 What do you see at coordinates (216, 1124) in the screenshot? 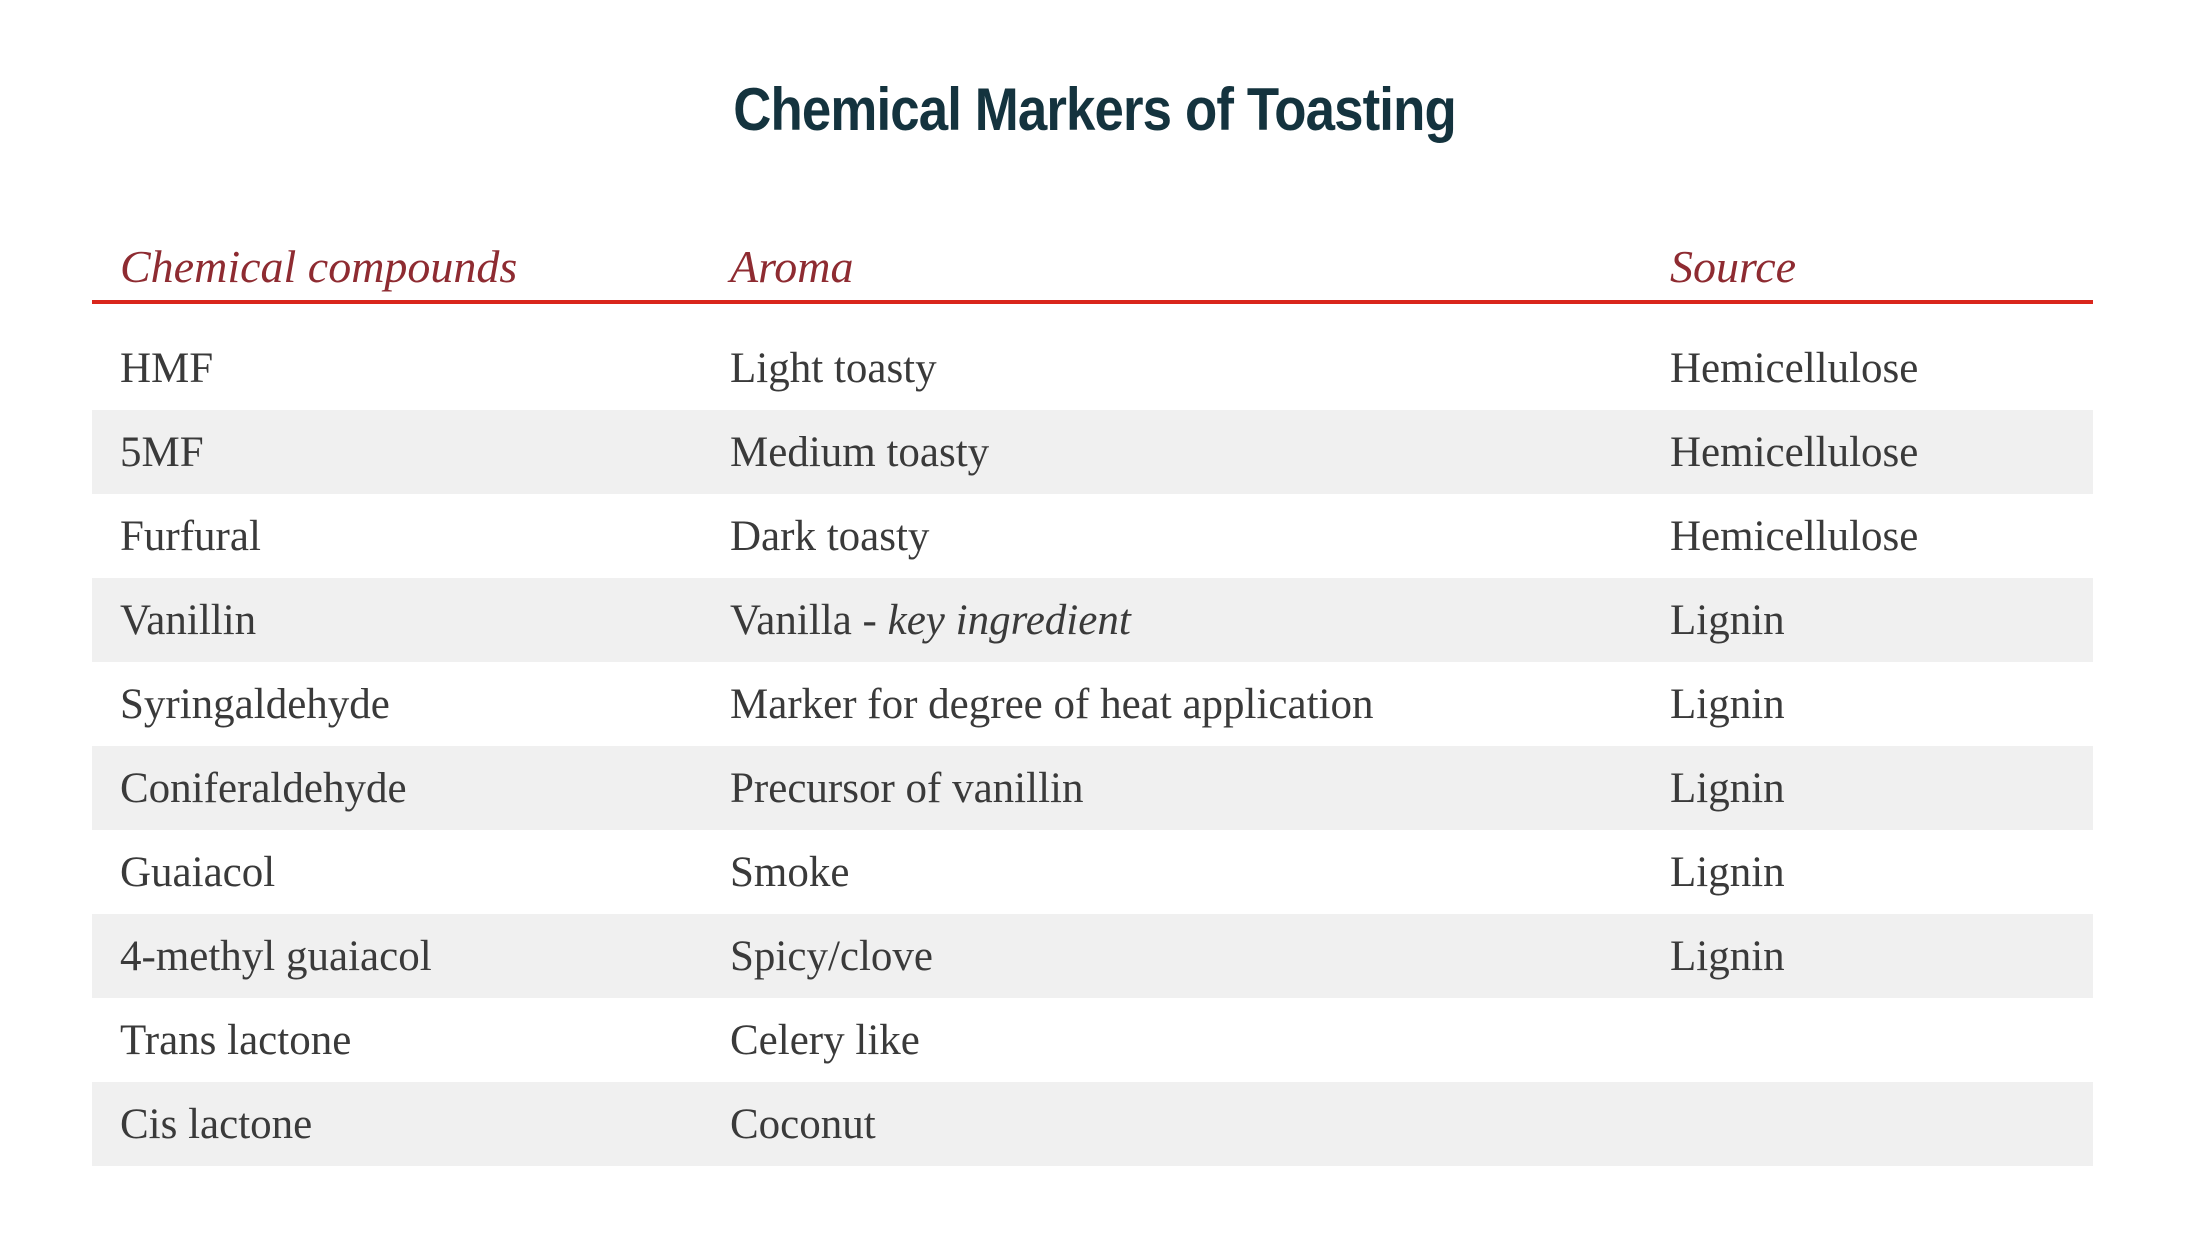
I see `cell-compound: Cis lactone` at bounding box center [216, 1124].